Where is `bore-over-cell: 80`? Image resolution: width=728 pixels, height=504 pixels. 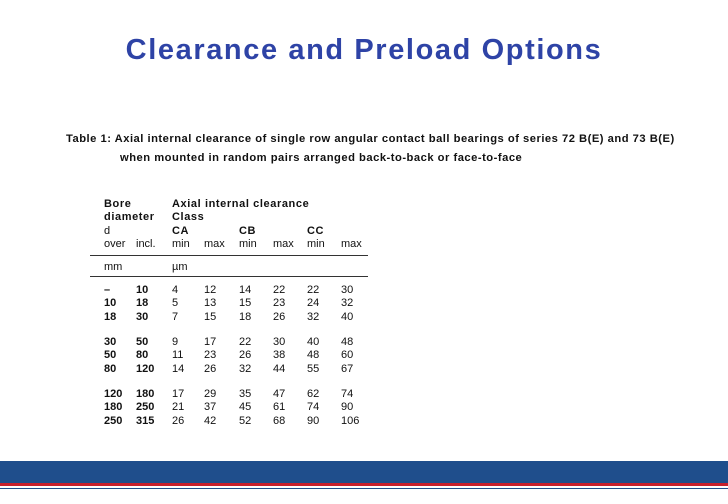 bore-over-cell: 80 is located at coordinates (110, 369).